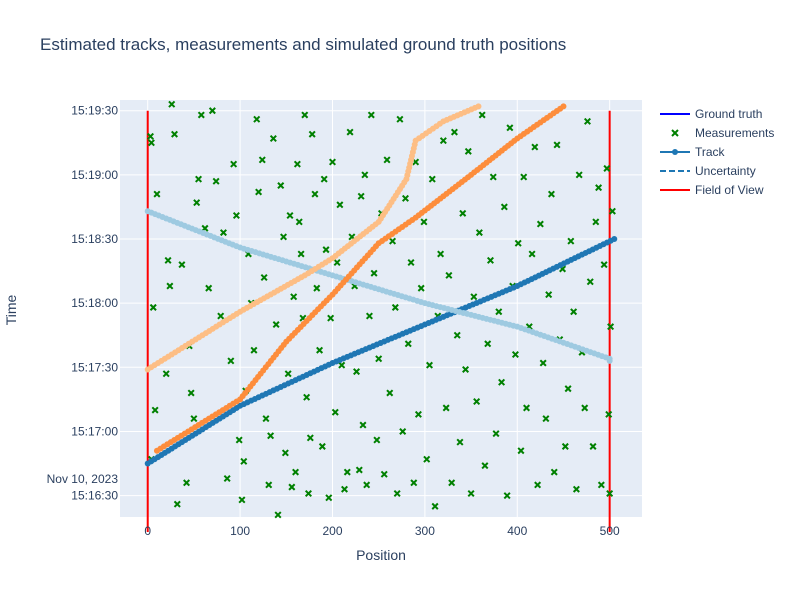 This screenshot has width=800, height=600. I want to click on y-tick-label: 15:18:00, so click(94, 303).